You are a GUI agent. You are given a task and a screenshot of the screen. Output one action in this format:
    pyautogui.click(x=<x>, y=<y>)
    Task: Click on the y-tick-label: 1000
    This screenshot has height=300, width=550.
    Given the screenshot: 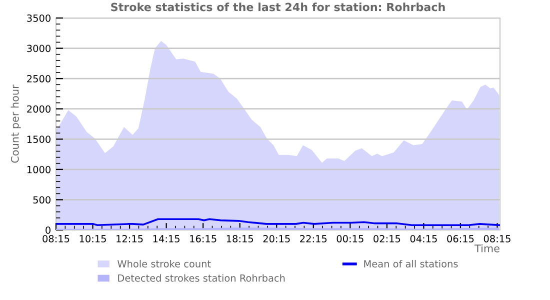 What is the action you would take?
    pyautogui.click(x=38, y=170)
    